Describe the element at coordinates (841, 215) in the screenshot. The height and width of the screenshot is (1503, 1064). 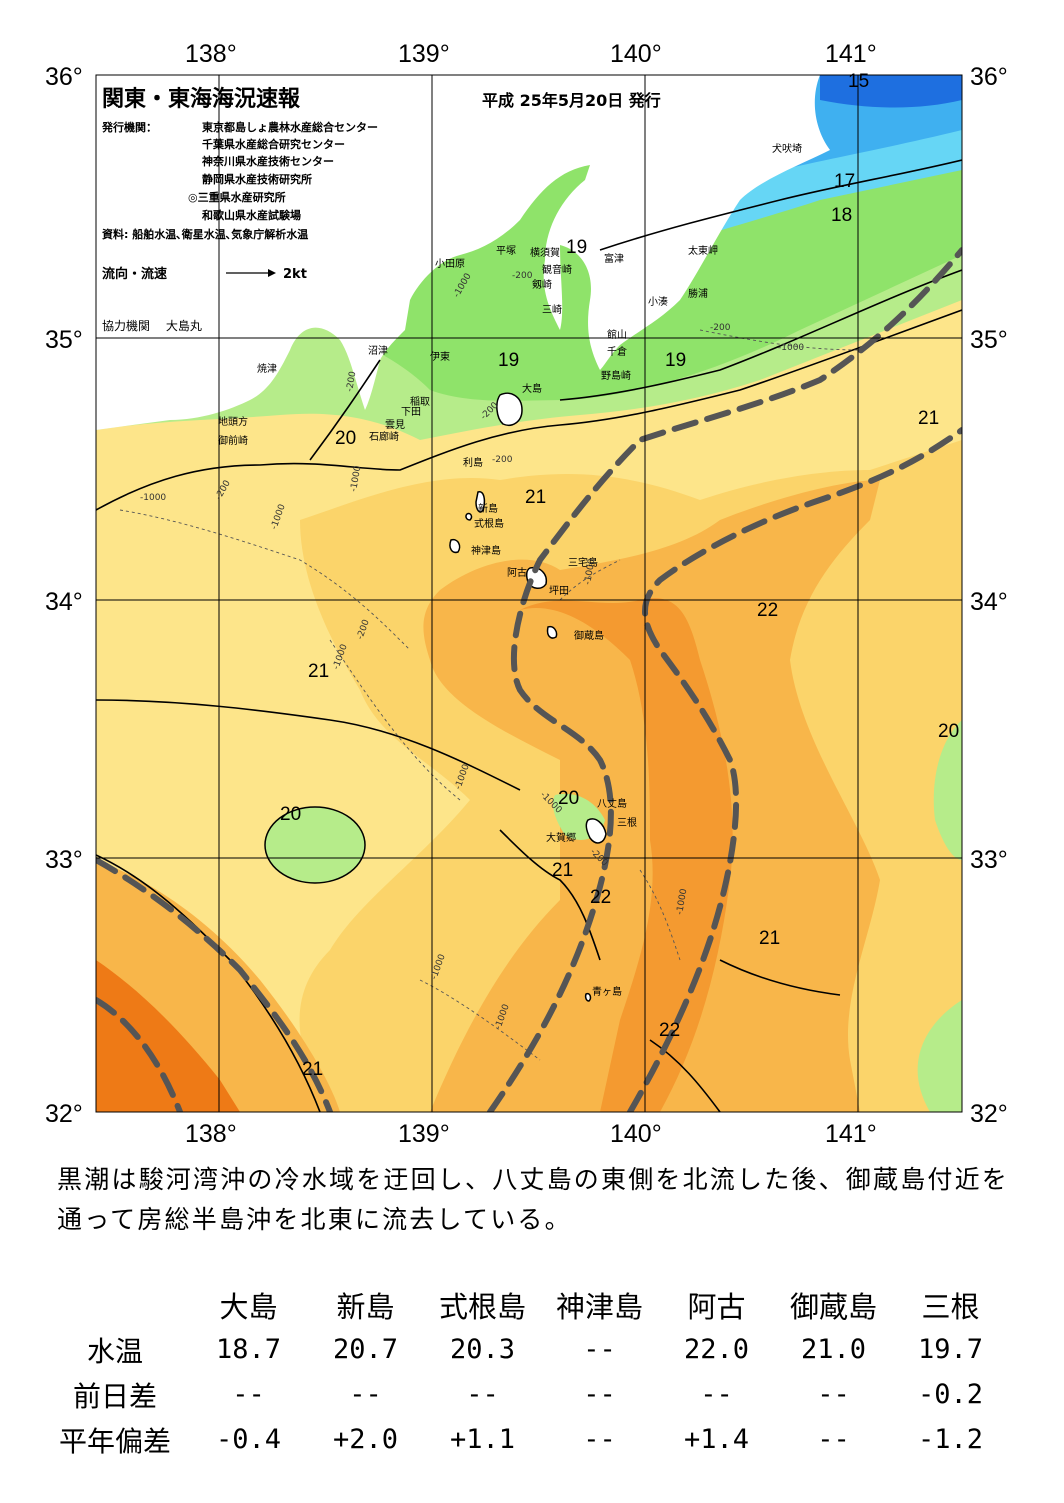
I see `isotherm-label: 18` at that location.